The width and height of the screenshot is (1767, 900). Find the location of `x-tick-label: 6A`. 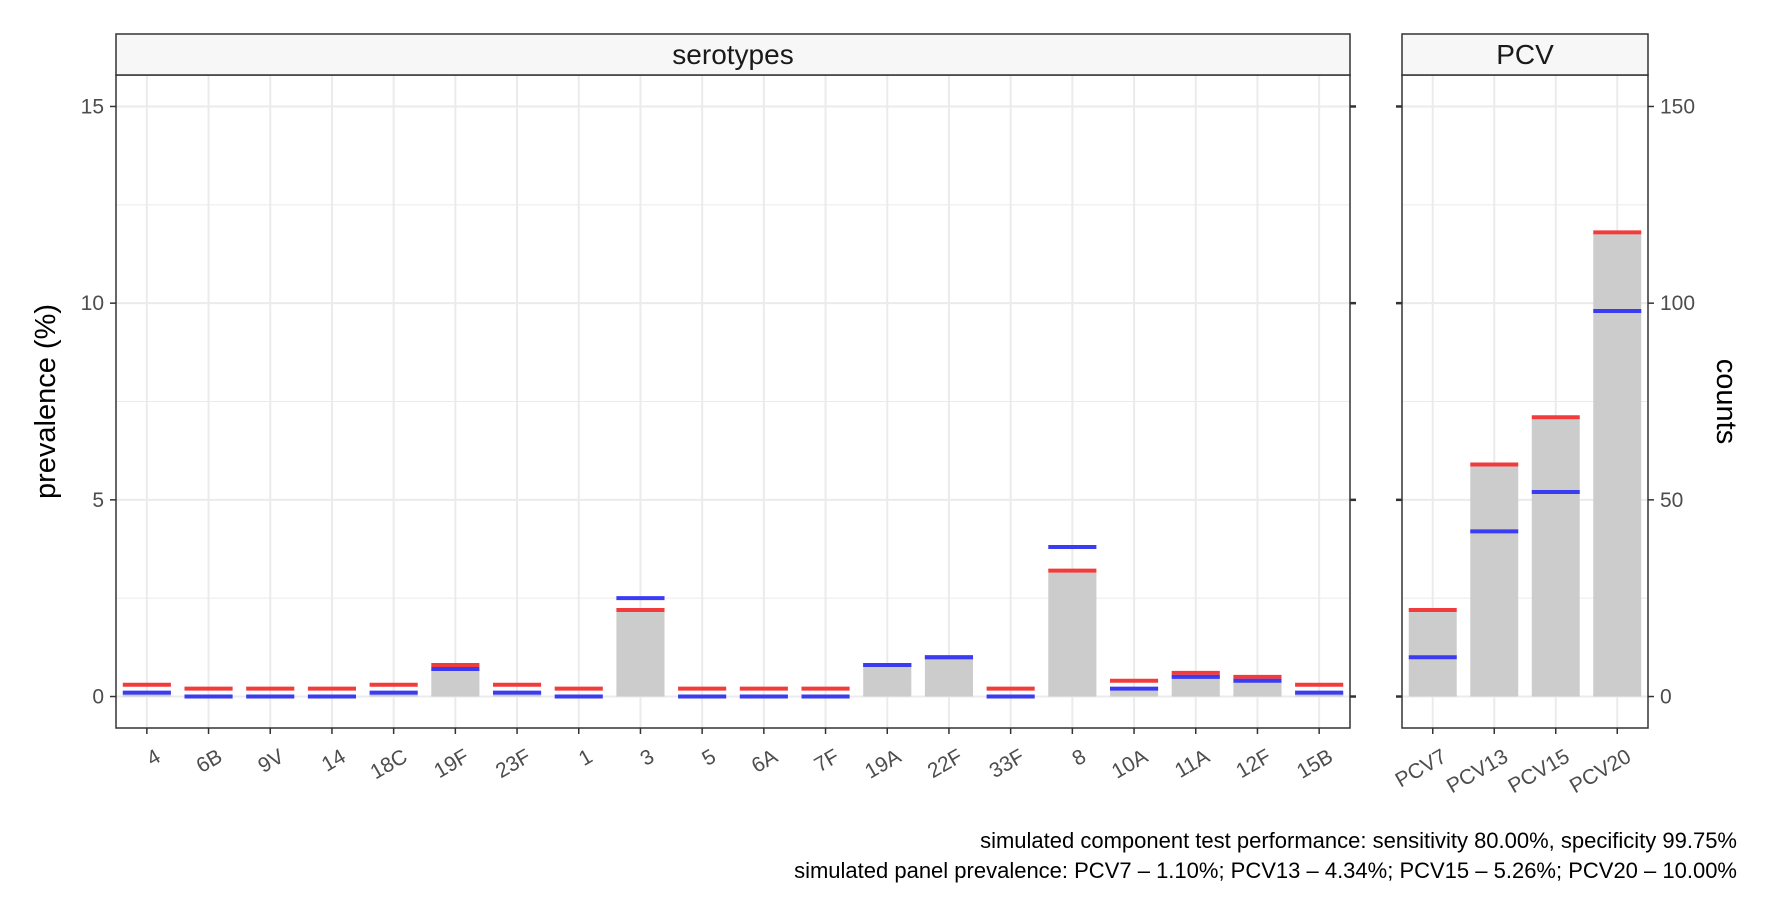

x-tick-label: 6A is located at coordinates (765, 761).